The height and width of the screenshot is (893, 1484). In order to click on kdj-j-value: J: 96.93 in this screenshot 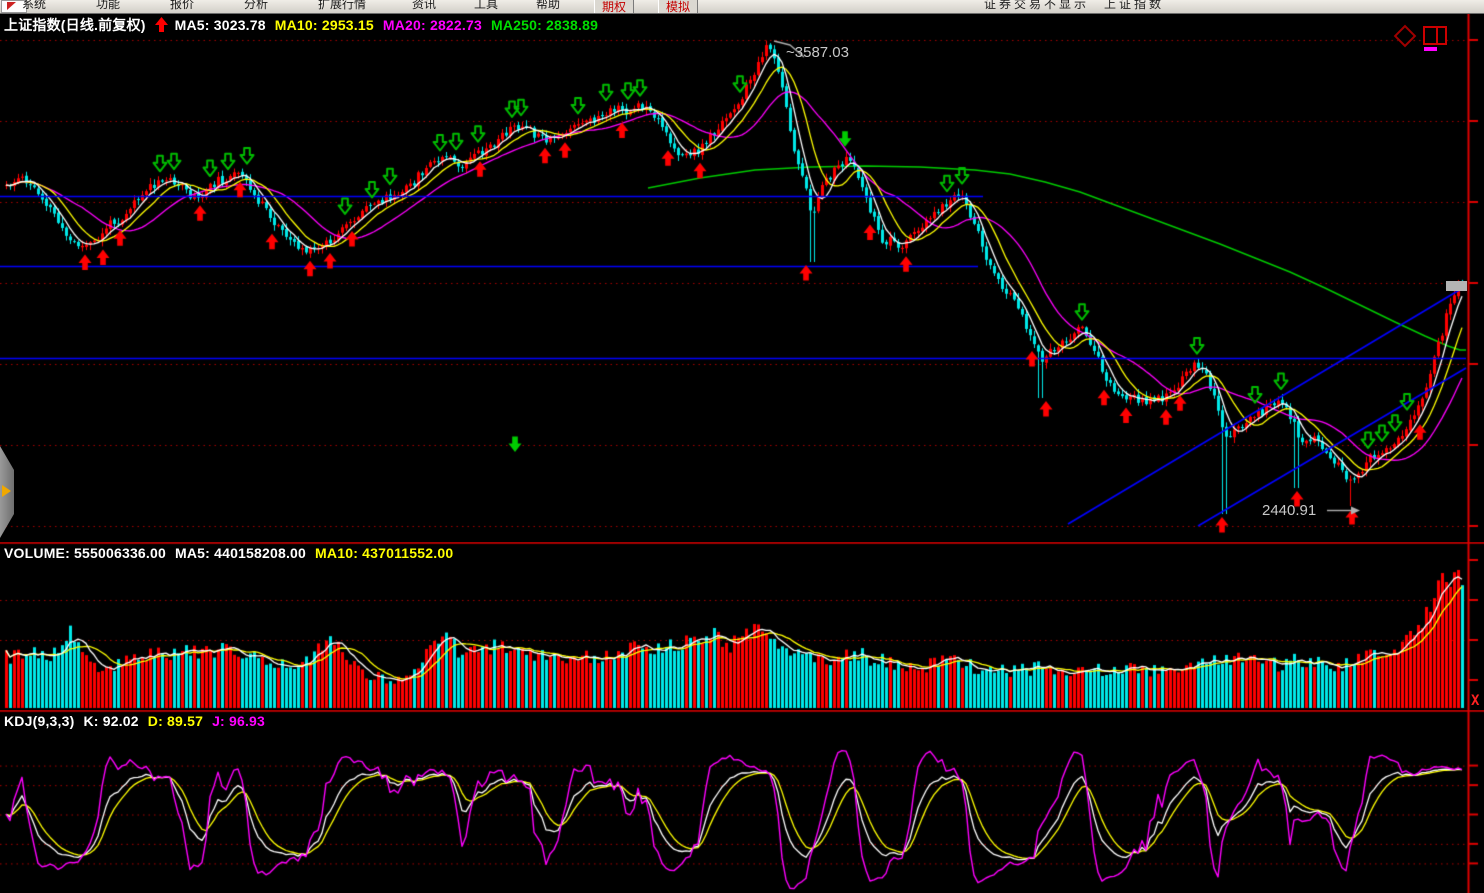, I will do `click(239, 721)`.